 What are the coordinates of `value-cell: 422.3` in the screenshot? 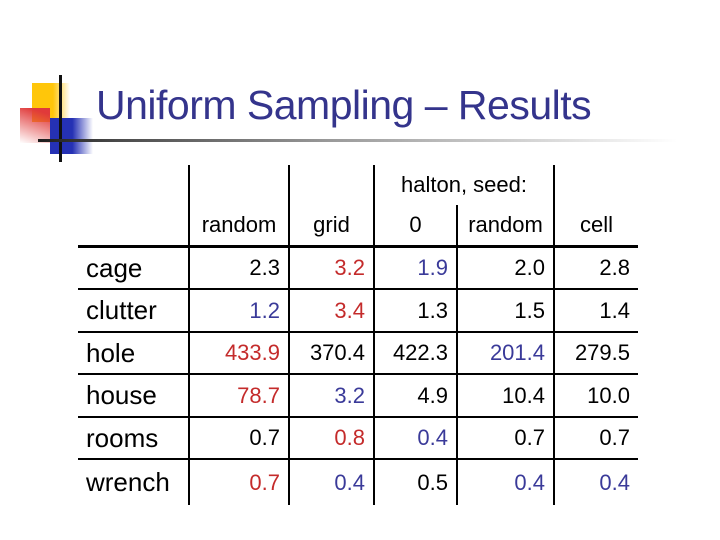 It's located at (414, 354).